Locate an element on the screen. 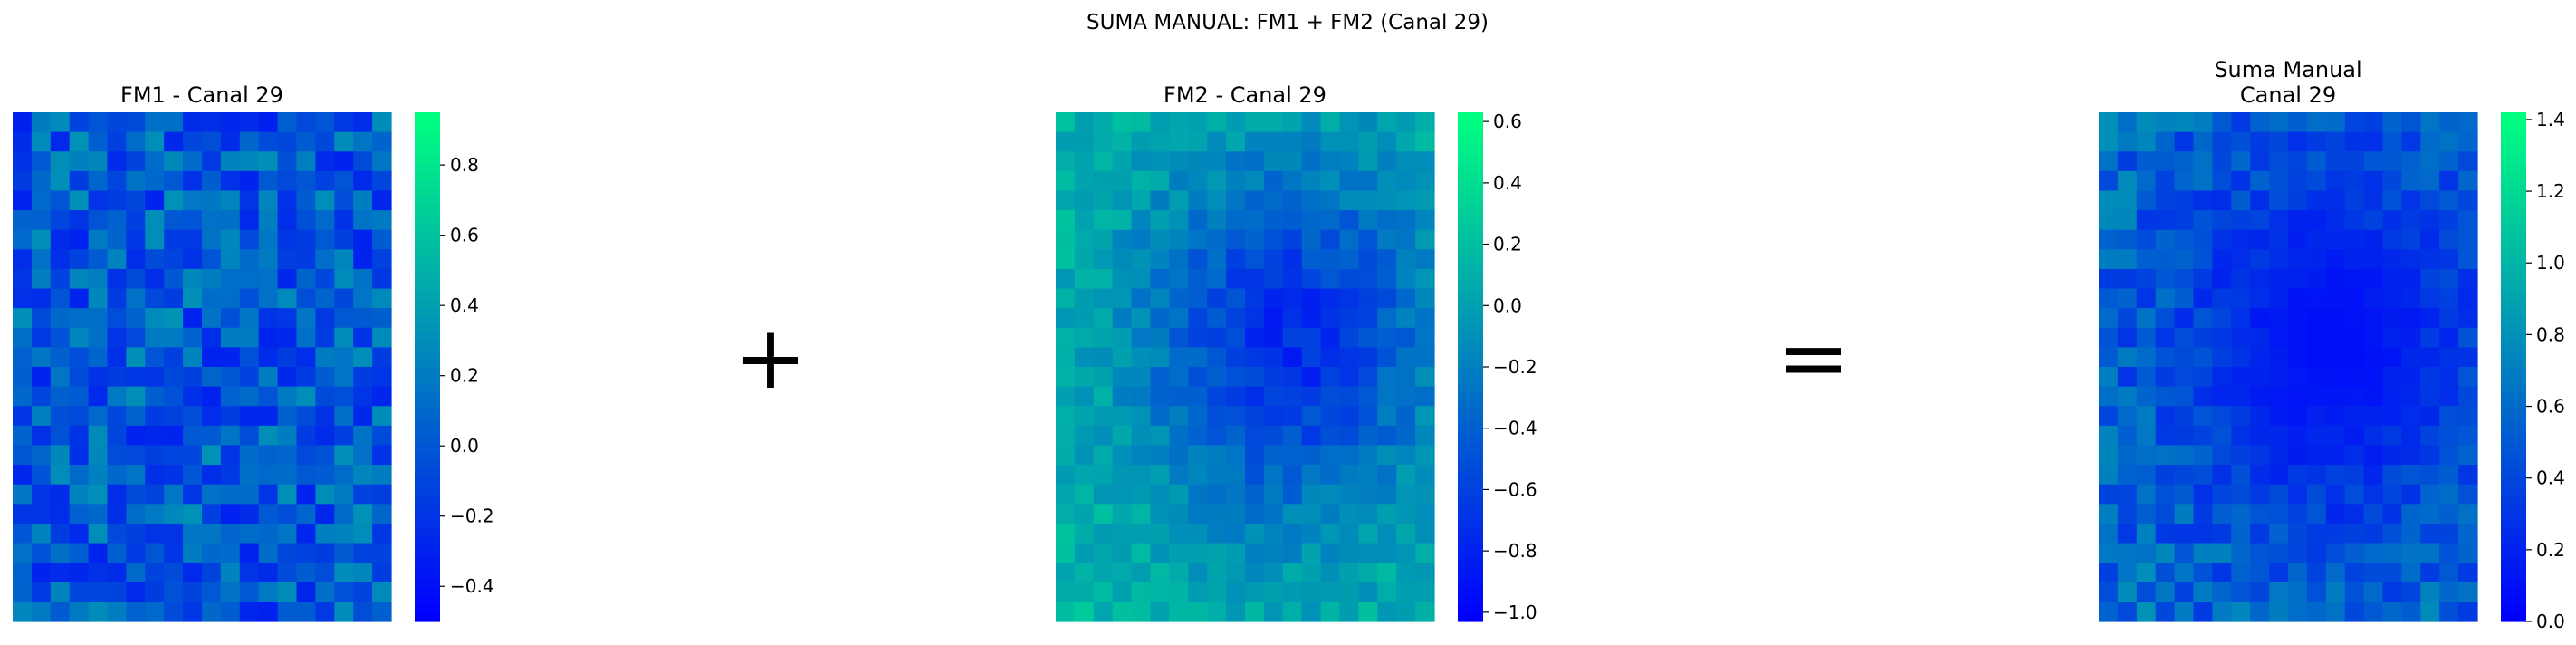 This screenshot has height=645, width=2576. colorbar-tick-label: −0.4 is located at coordinates (1515, 429).